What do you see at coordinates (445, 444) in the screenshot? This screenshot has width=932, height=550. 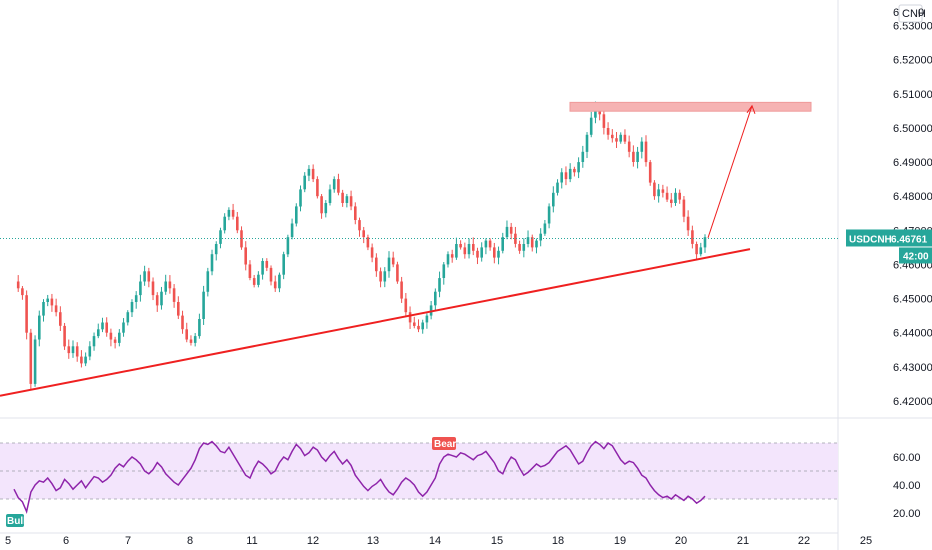 I see `bear-label-text: Bear` at bounding box center [445, 444].